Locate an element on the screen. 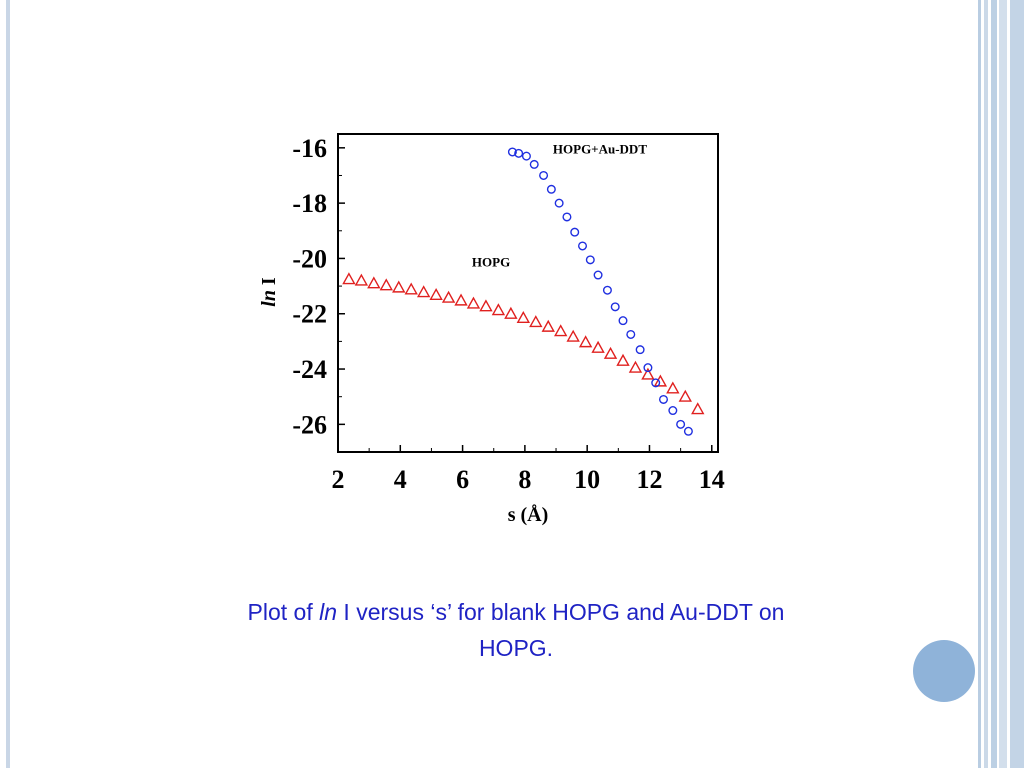  x-tick-label: 10 is located at coordinates (587, 479).